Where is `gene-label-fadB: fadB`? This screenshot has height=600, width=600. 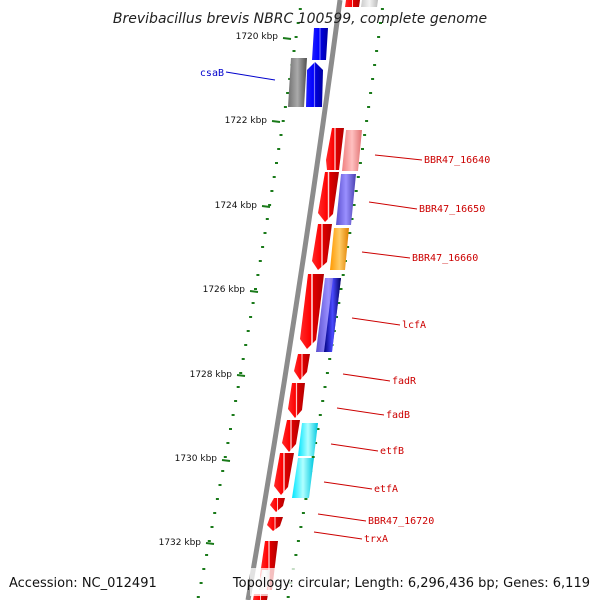 gene-label-fadB: fadB is located at coordinates (398, 415).